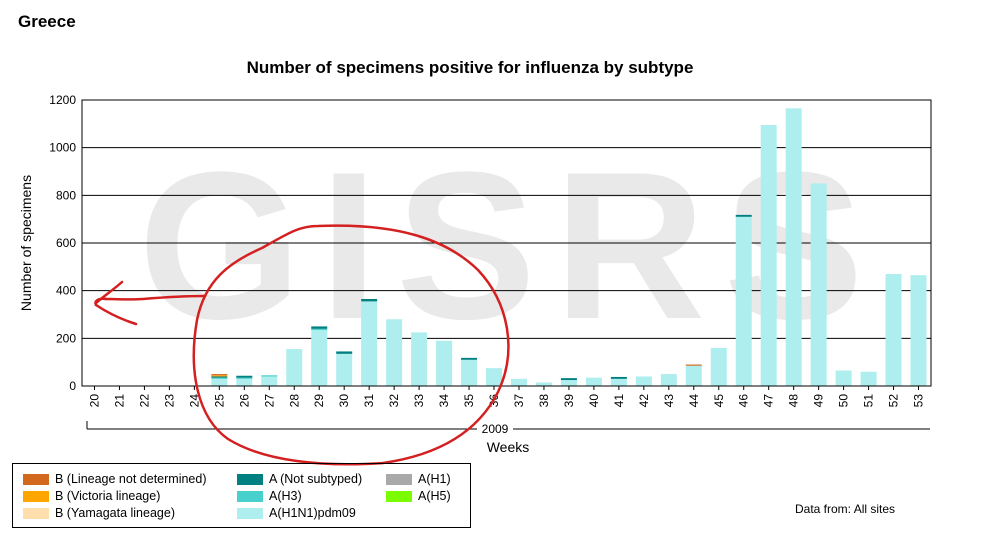 This screenshot has width=982, height=542. I want to click on x-tick-label: 23, so click(169, 401).